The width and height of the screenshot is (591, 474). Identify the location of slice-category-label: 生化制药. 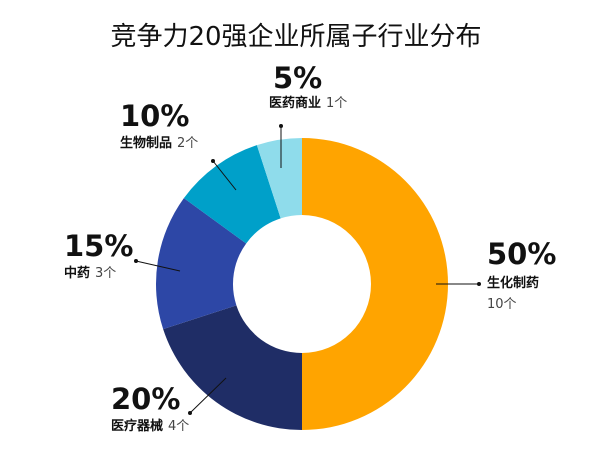
(513, 283).